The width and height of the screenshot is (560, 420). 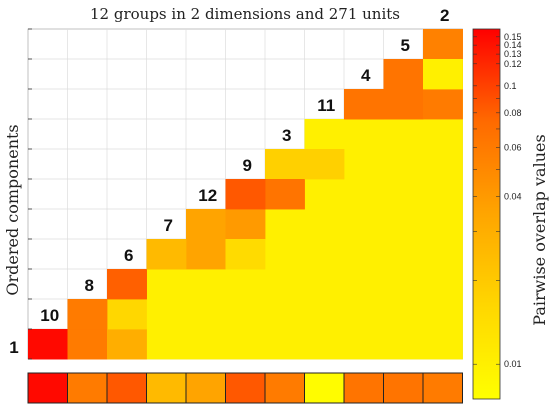 I want to click on group-label: 5, so click(x=404, y=45).